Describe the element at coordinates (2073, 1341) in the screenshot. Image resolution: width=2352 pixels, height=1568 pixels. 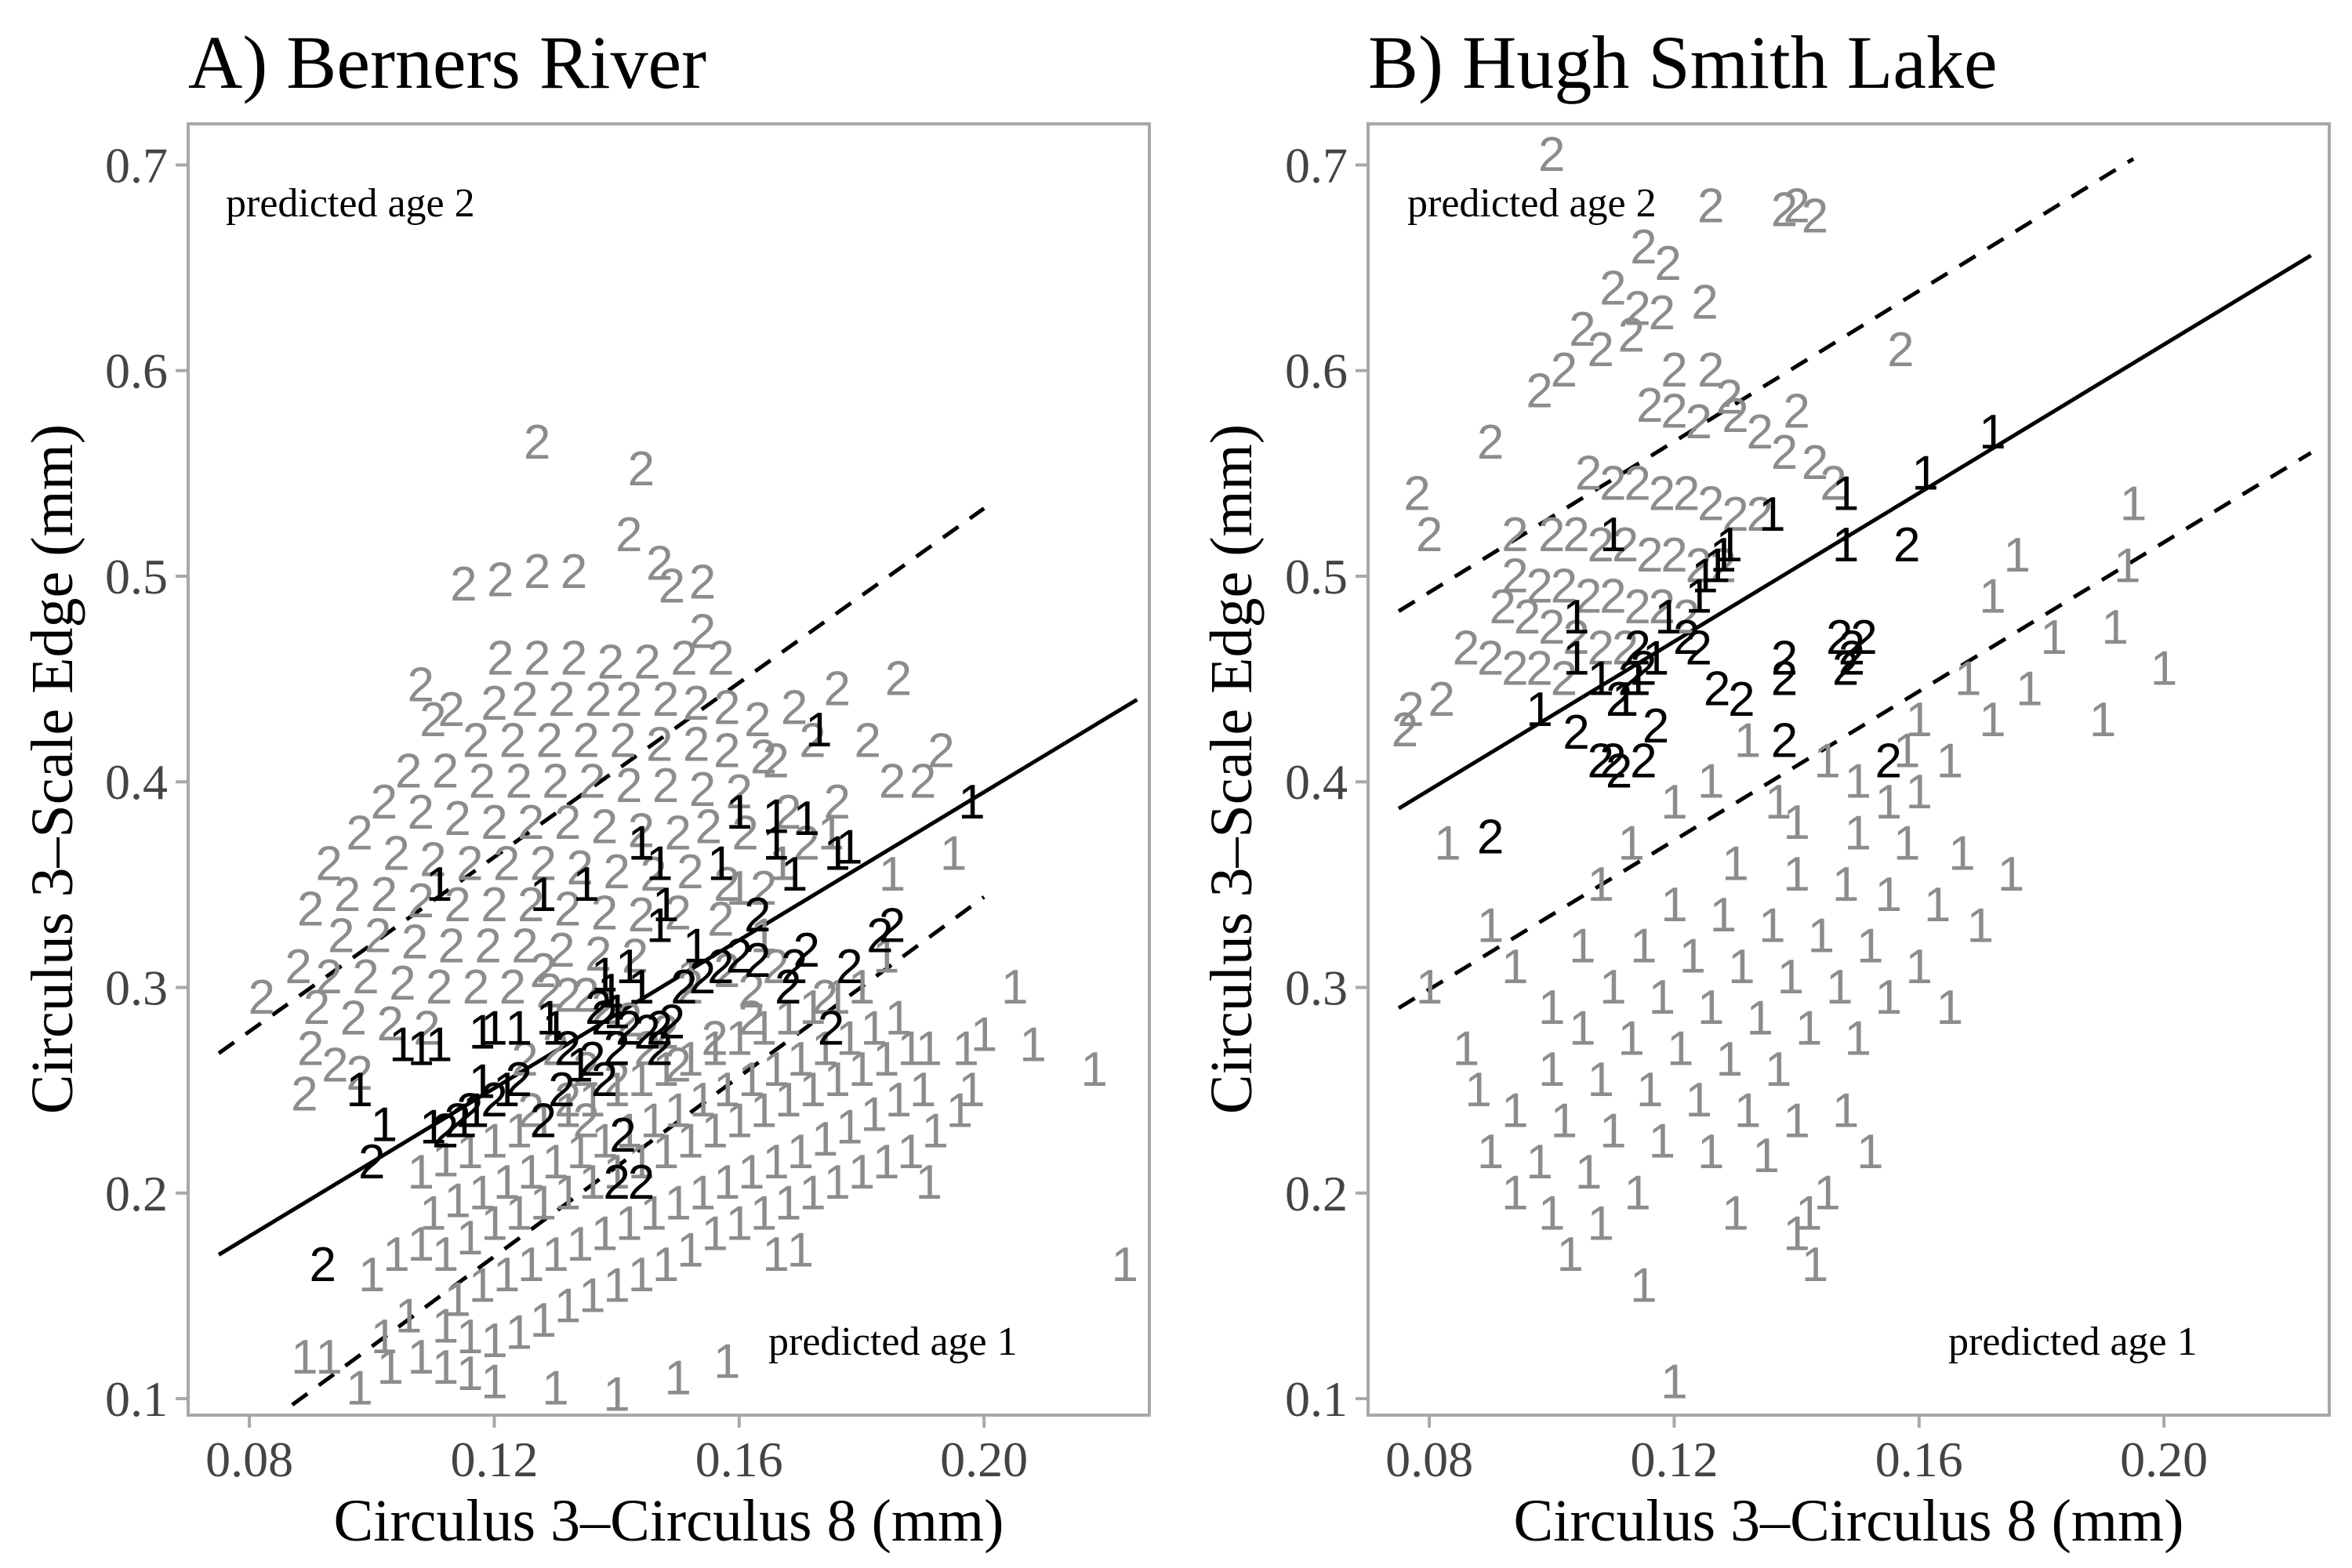
I see `region-label-age-1: predicted age 1` at that location.